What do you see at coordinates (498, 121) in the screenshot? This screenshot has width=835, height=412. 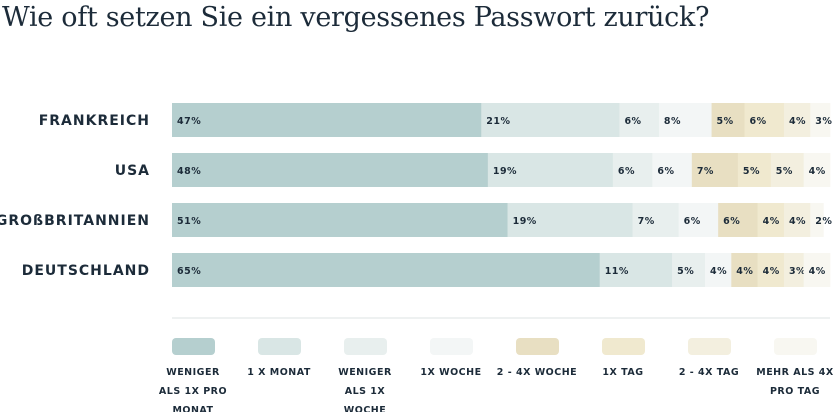 I see `data-label: 21%` at bounding box center [498, 121].